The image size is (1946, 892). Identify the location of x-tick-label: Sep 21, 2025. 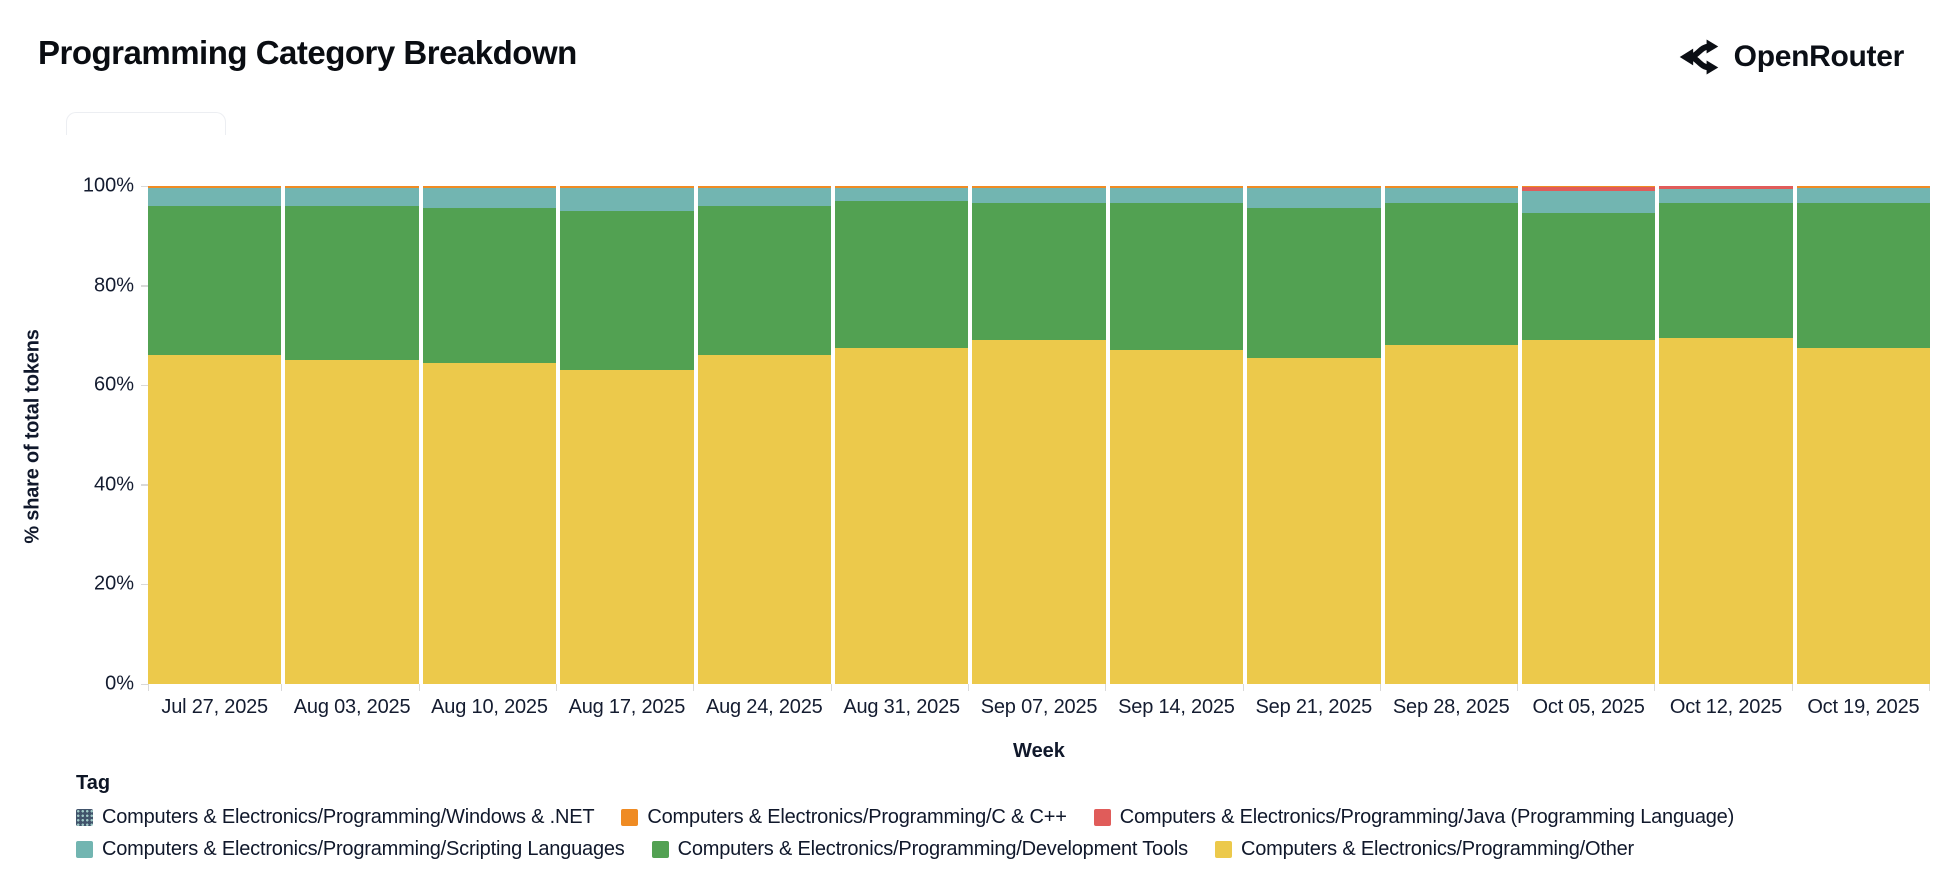
(1314, 707).